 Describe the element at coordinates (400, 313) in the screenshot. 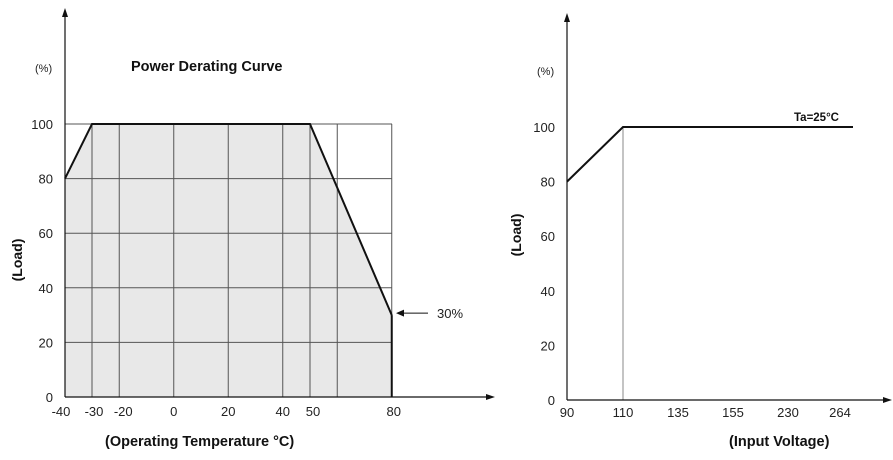

I see `annotation-arrowhead` at that location.